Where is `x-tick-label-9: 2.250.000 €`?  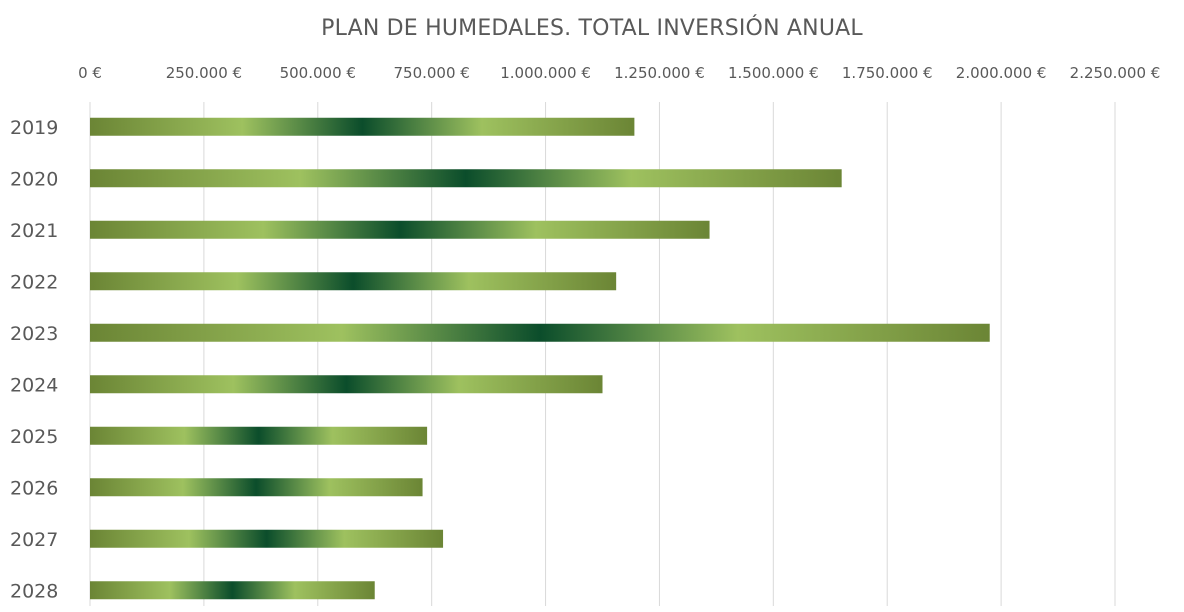 x-tick-label-9: 2.250.000 € is located at coordinates (1115, 73).